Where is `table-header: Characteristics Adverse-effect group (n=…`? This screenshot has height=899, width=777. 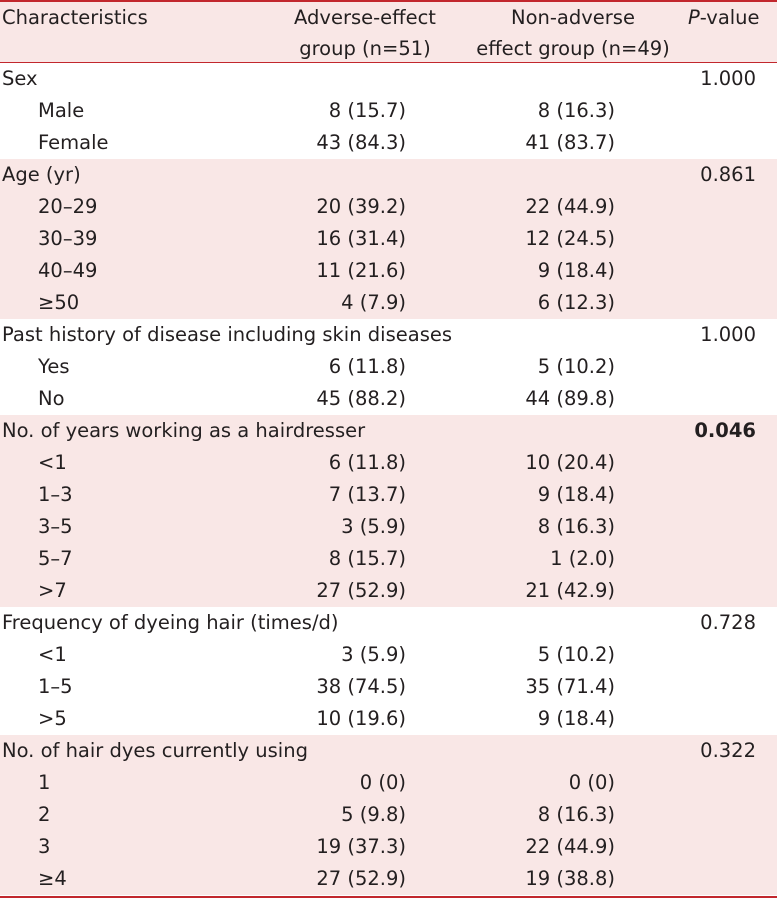 table-header: Characteristics Adverse-effect group (n=… is located at coordinates (388, 32).